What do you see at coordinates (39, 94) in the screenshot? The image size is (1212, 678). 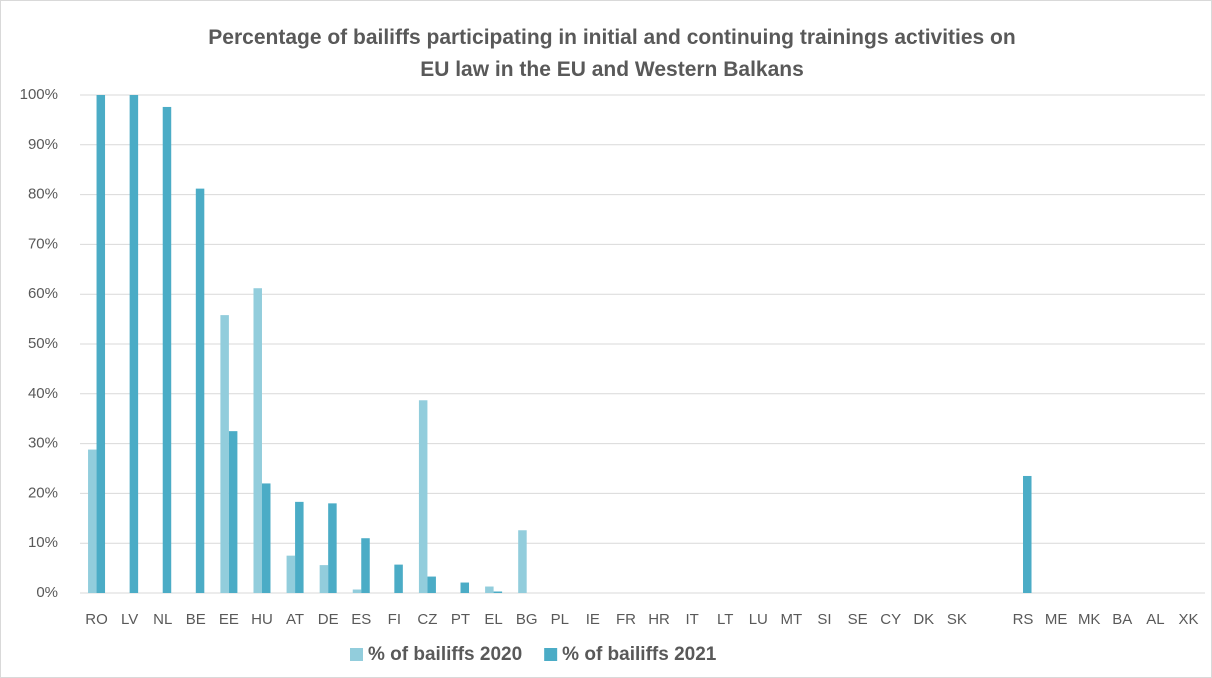 I see `y-tick-label: 100%` at bounding box center [39, 94].